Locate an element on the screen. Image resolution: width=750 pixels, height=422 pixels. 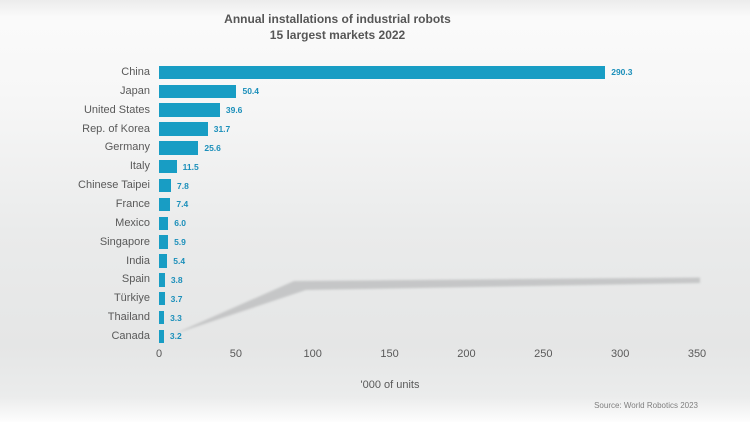
x-axis-tick-label: 350 is located at coordinates (697, 354).